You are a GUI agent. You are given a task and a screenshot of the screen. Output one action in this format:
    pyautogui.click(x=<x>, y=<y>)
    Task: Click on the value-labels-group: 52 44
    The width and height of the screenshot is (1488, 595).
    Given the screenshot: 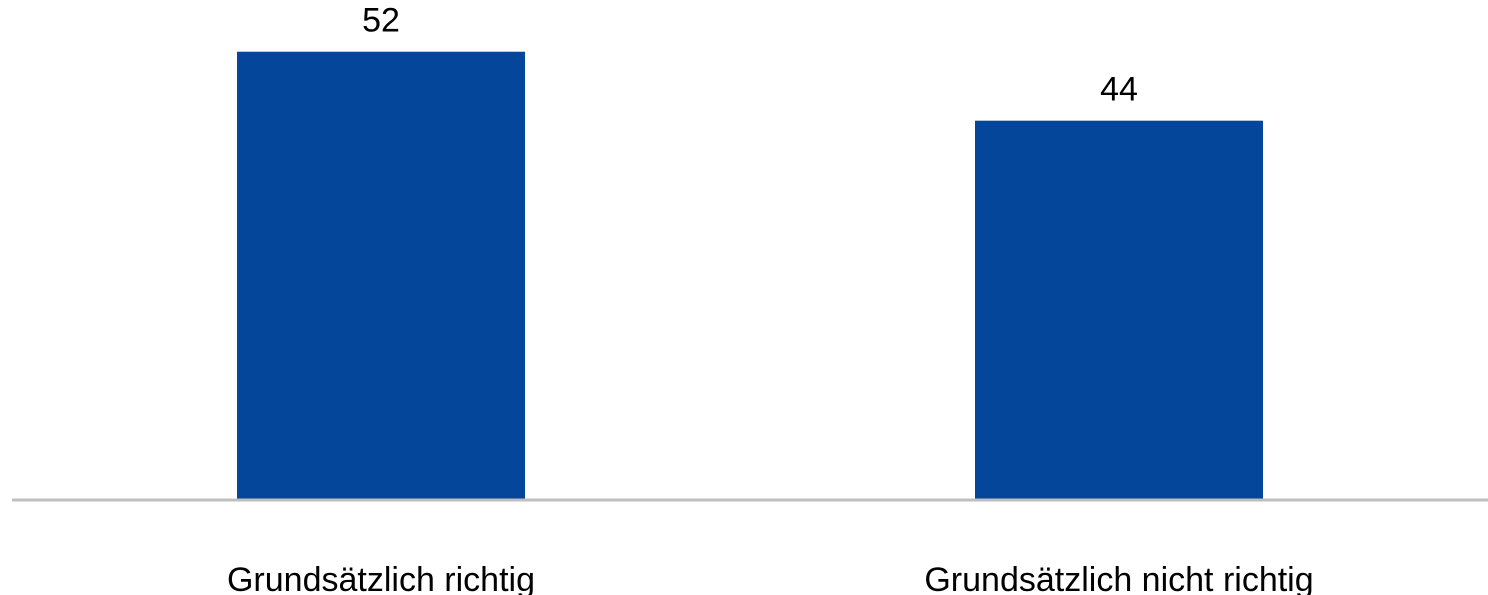 What is the action you would take?
    pyautogui.click(x=750, y=55)
    